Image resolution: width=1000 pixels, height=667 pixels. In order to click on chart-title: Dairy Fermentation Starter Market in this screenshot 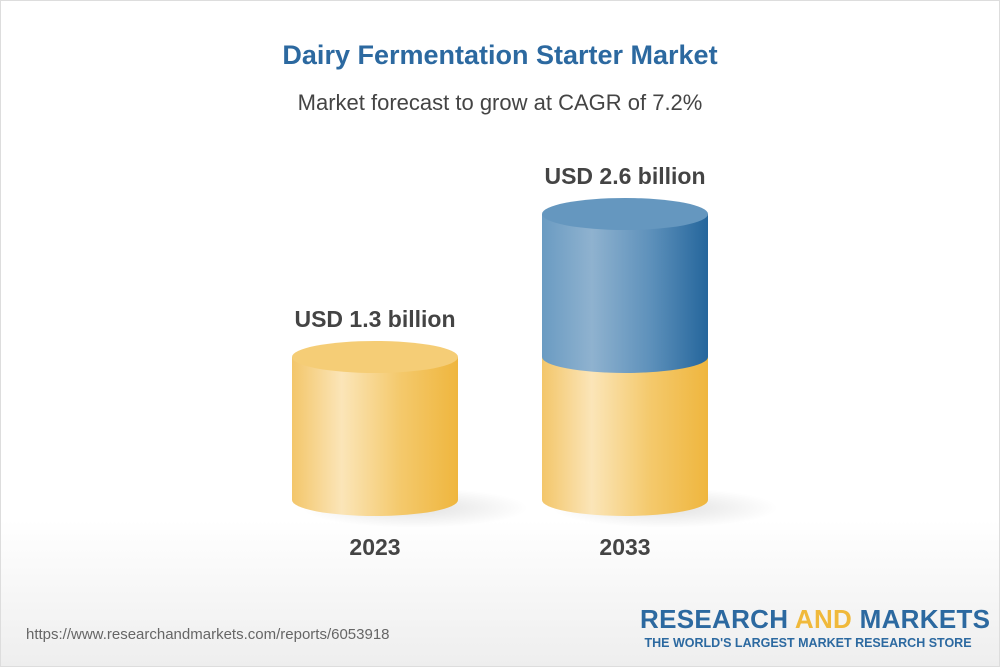, I will do `click(500, 55)`.